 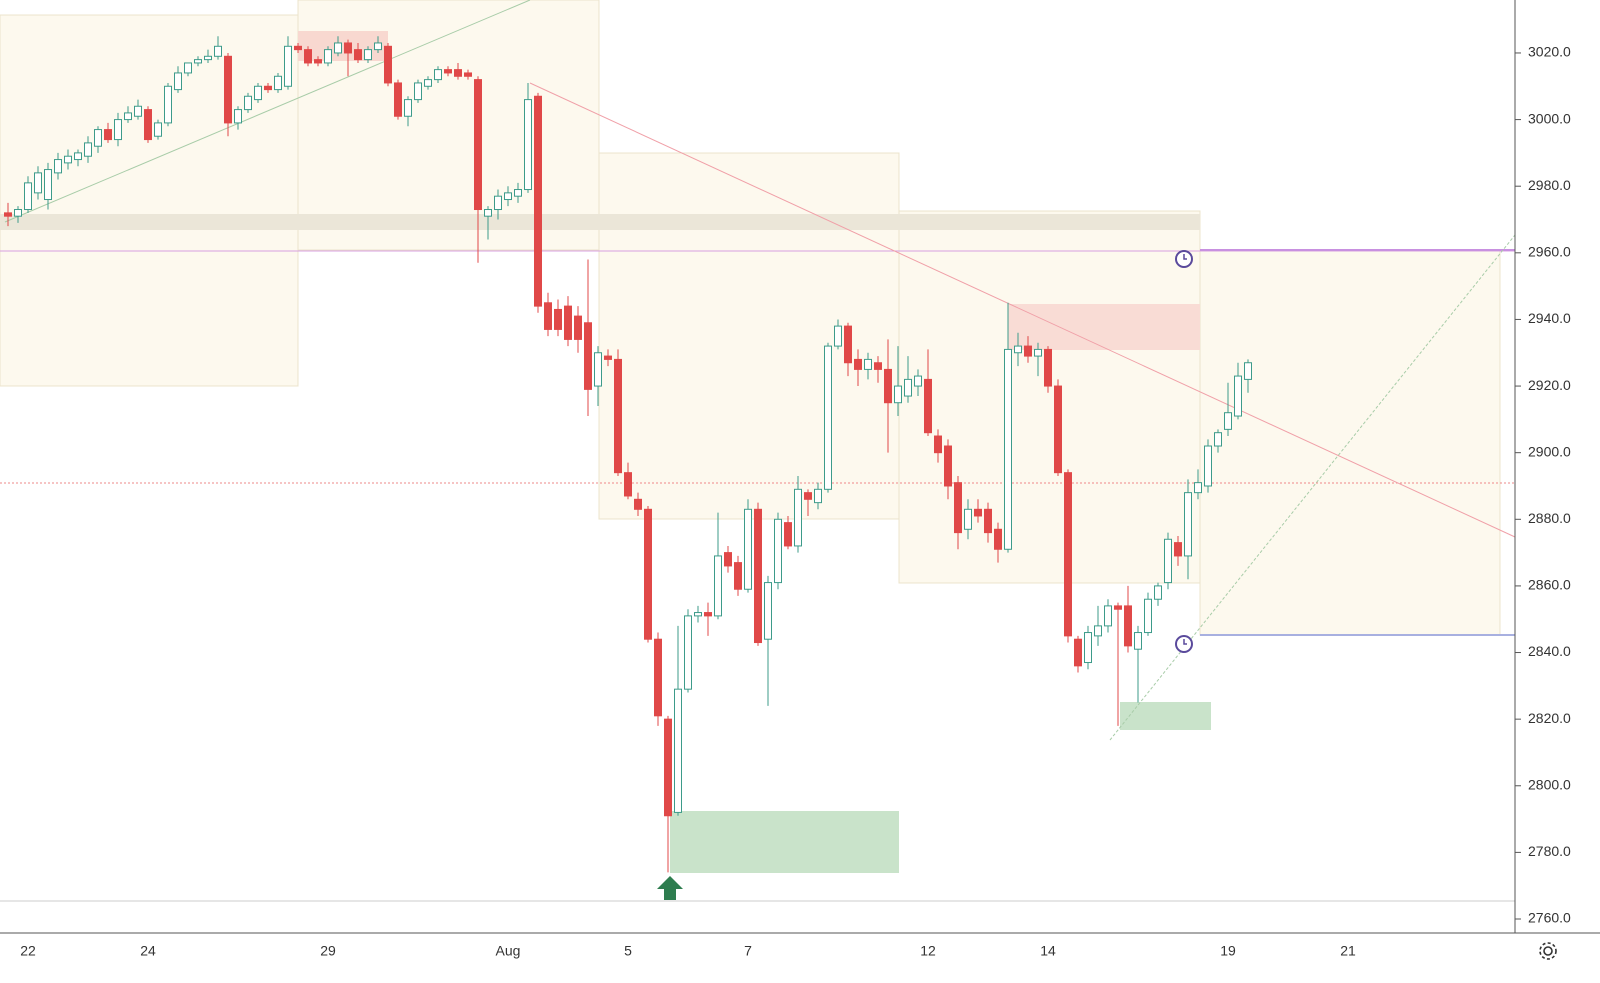 I want to click on y-tick-label: 2940.0, so click(x=1549, y=318).